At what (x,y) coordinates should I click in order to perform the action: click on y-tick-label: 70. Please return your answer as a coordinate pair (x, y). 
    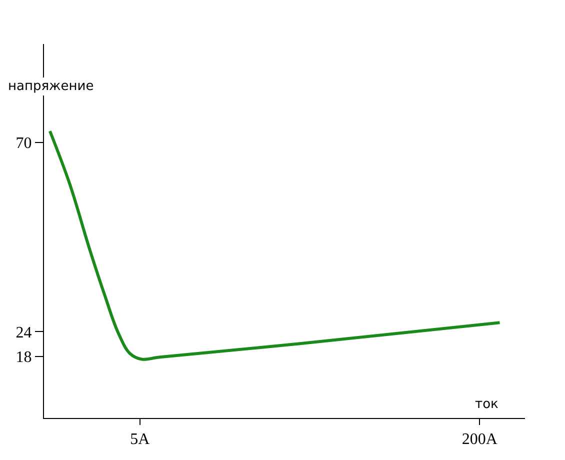
    Looking at the image, I should click on (24, 143).